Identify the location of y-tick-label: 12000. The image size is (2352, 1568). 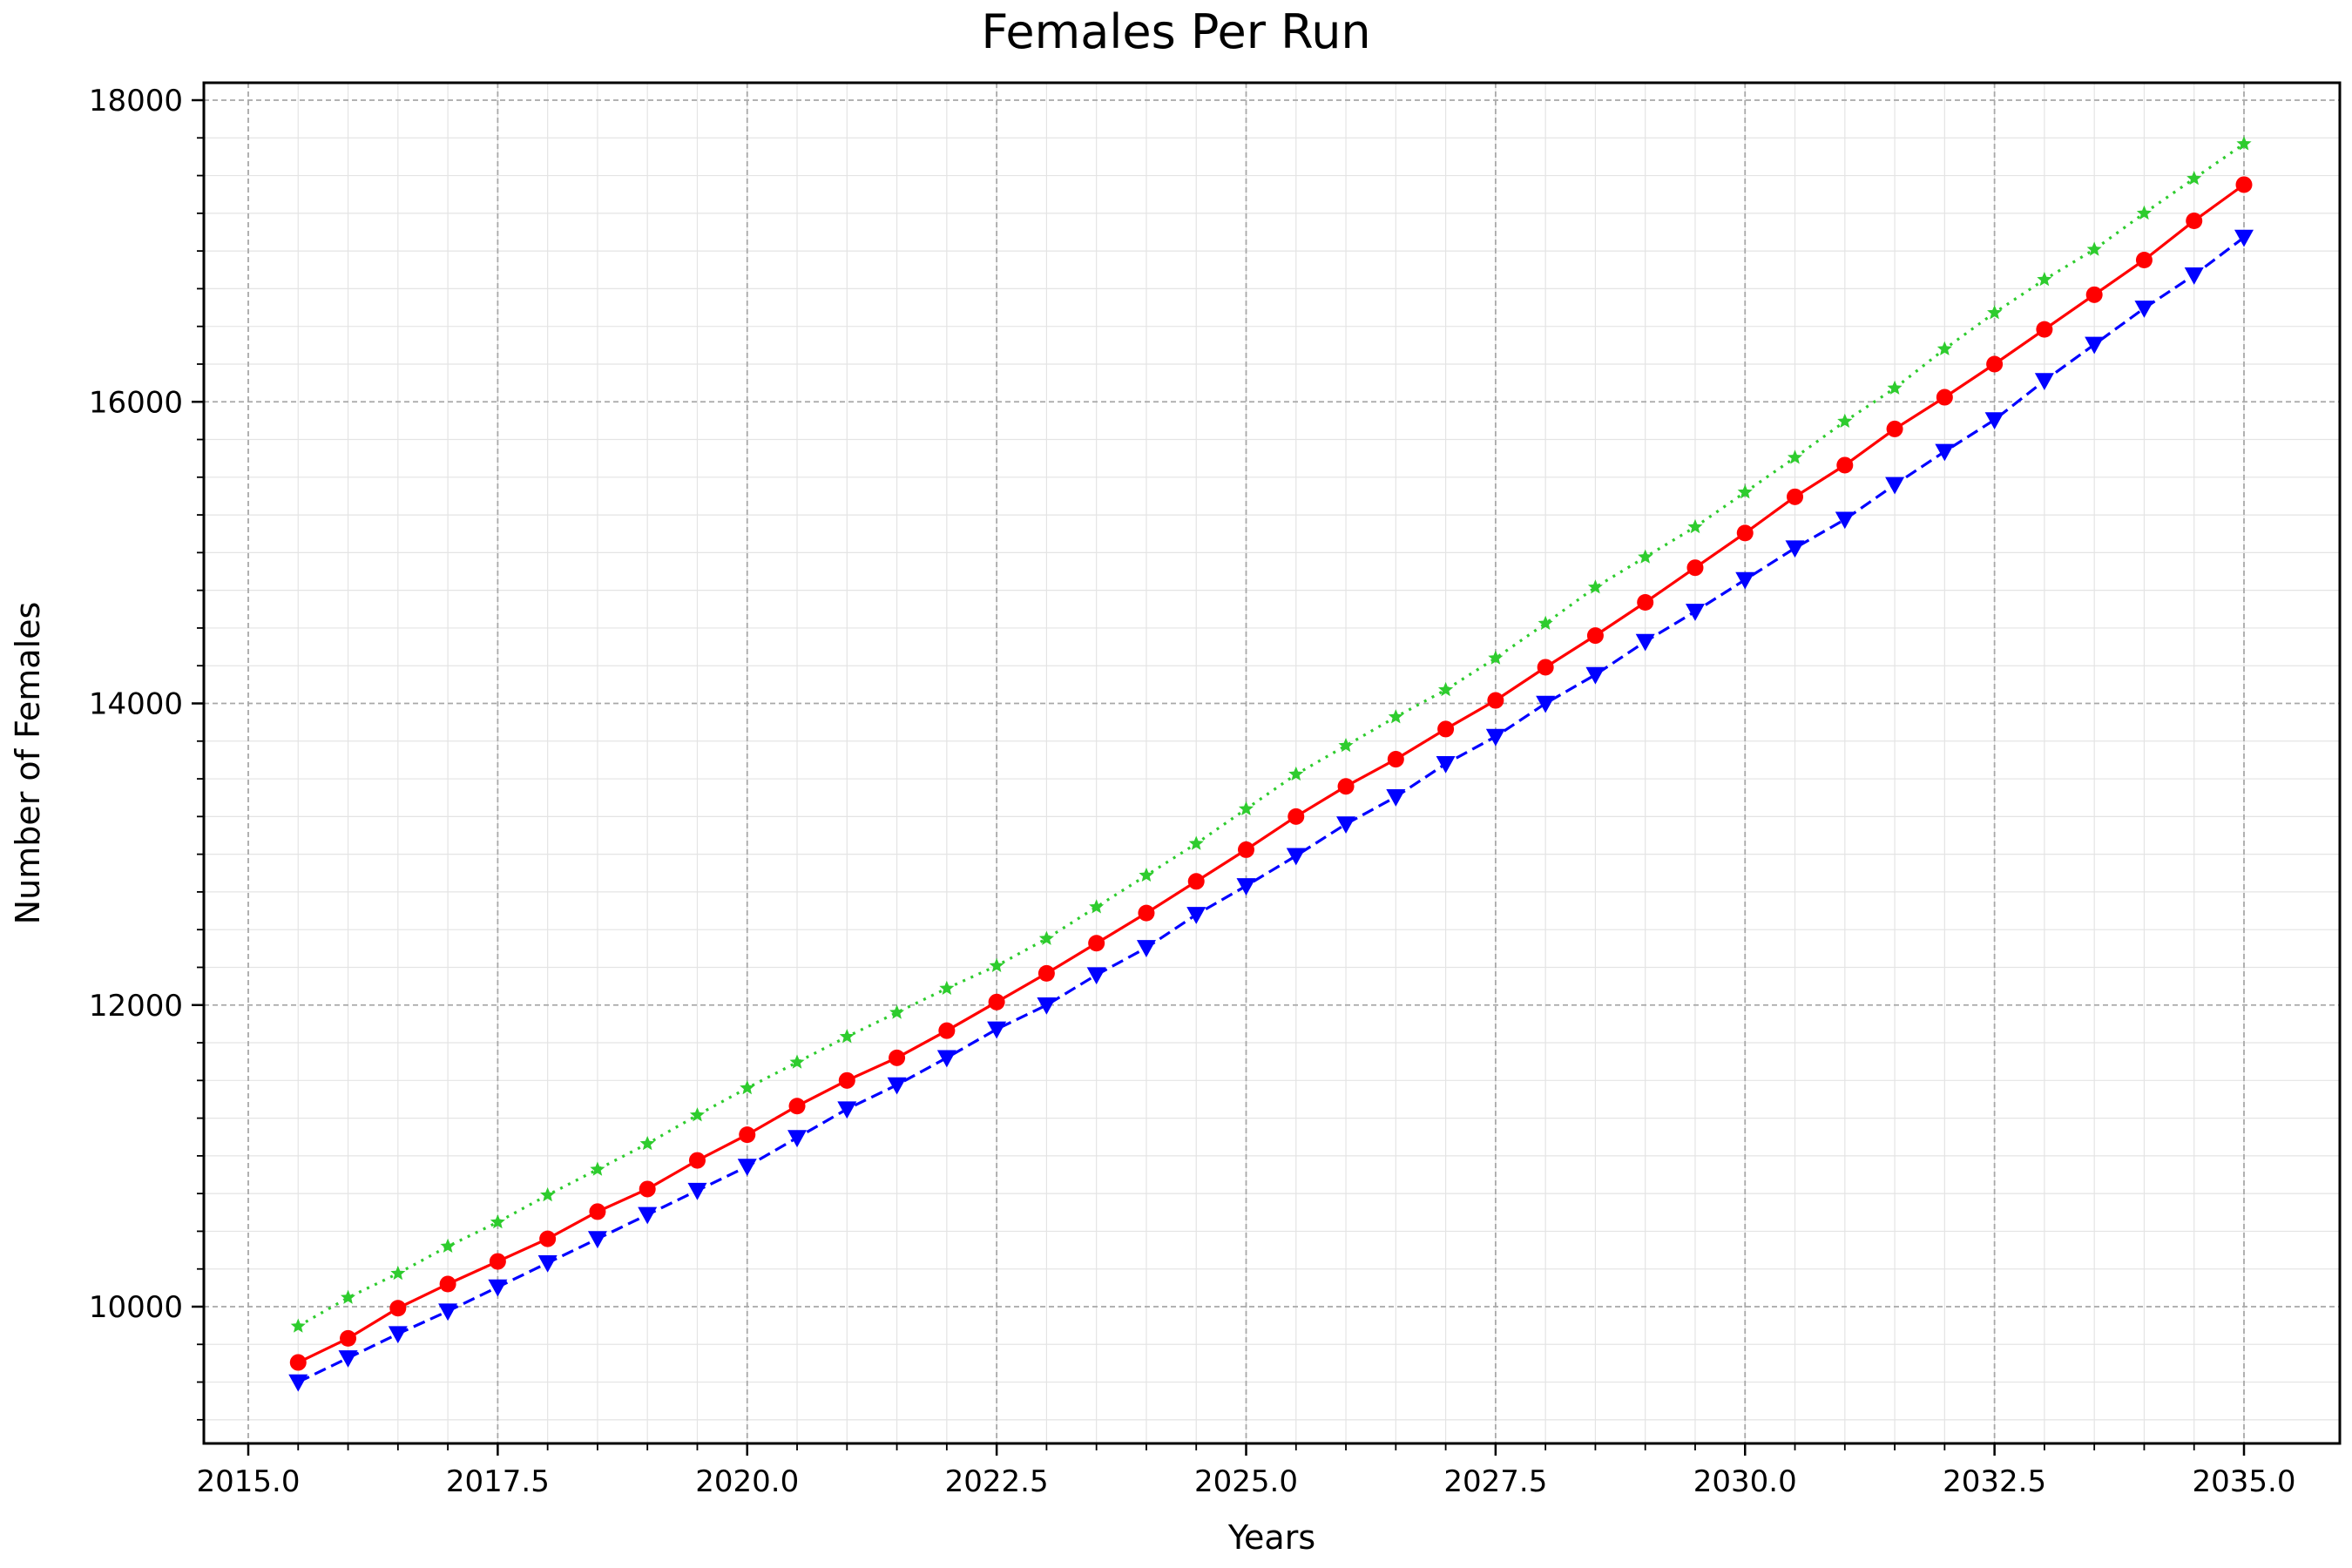
(136, 1006).